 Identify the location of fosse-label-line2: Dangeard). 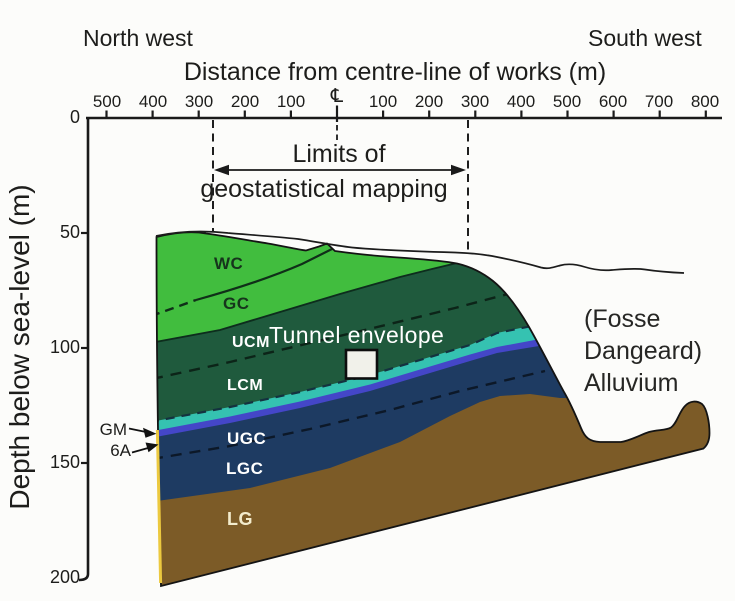
(643, 351).